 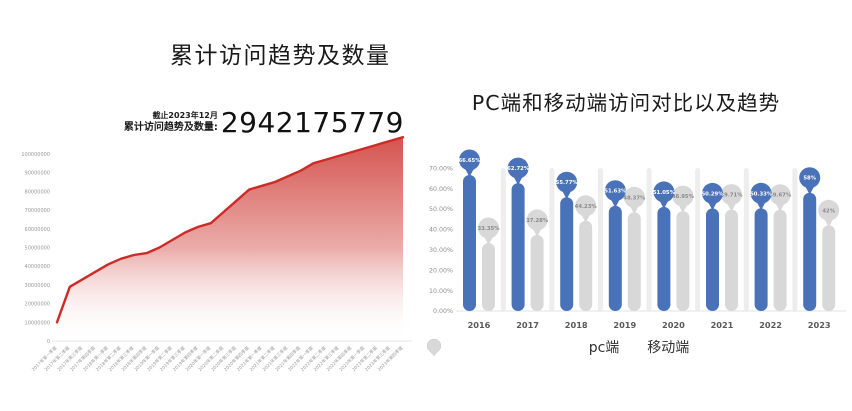 What do you see at coordinates (35, 155) in the screenshot?
I see `y-axis-tick: 100000000` at bounding box center [35, 155].